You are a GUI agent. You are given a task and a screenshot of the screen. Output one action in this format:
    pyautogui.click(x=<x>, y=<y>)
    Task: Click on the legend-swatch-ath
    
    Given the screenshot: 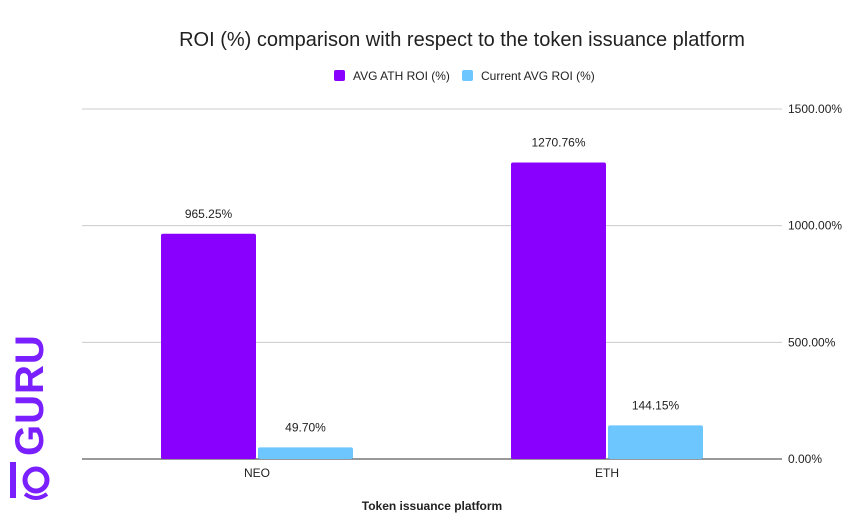 What is the action you would take?
    pyautogui.click(x=339, y=75)
    